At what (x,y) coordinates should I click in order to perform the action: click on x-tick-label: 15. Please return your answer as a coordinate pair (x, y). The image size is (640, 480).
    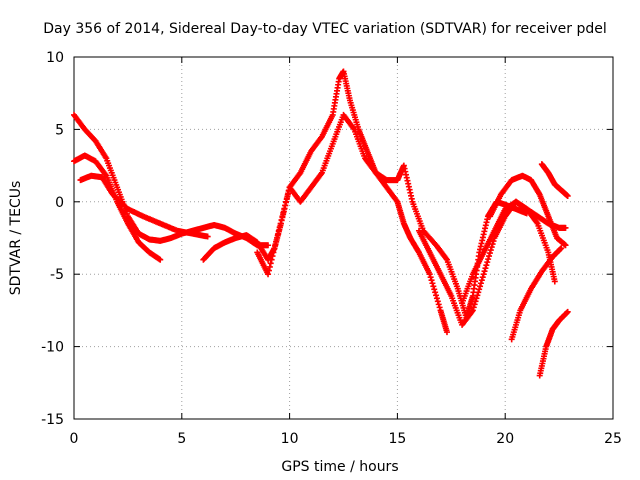
    Looking at the image, I should click on (397, 439).